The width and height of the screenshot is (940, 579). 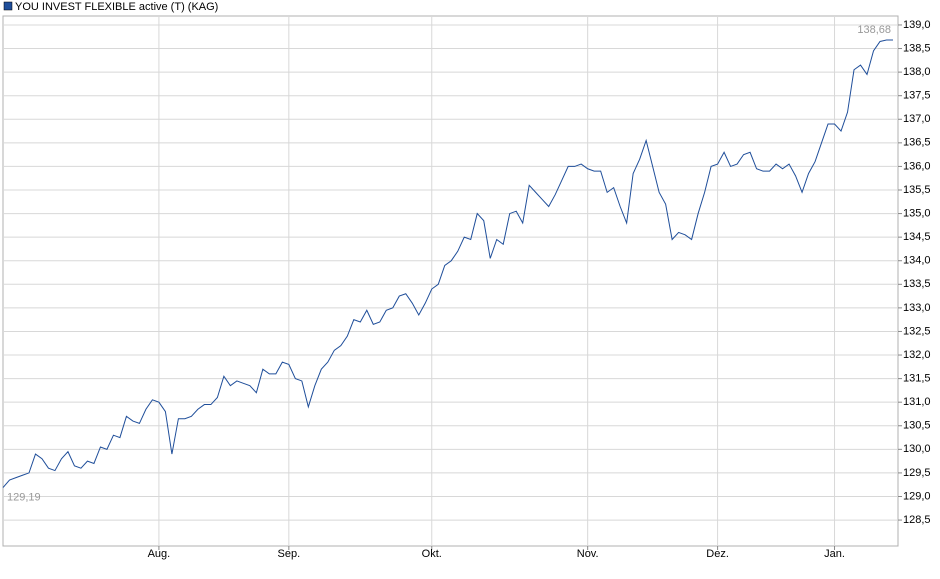 I want to click on legend-label: YOU INVEST FLEXIBLE active (T) (KAG), so click(x=116, y=7).